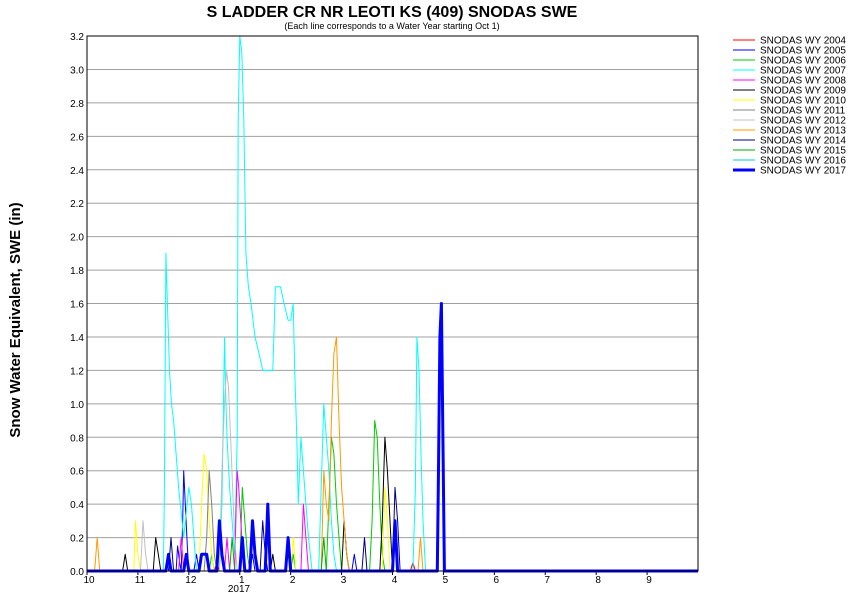  I want to click on legend-entry: SNODAS WY 2009, so click(803, 91).